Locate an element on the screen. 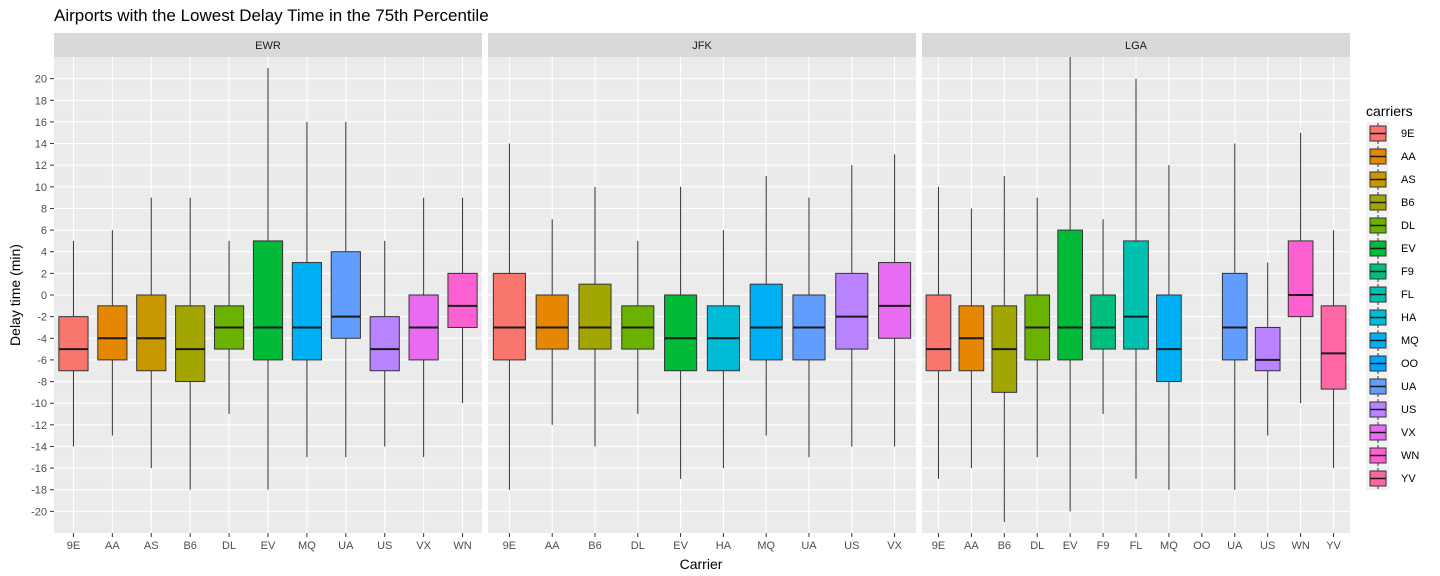 The image size is (1440, 576). y-tick-label: -4 is located at coordinates (42, 339).